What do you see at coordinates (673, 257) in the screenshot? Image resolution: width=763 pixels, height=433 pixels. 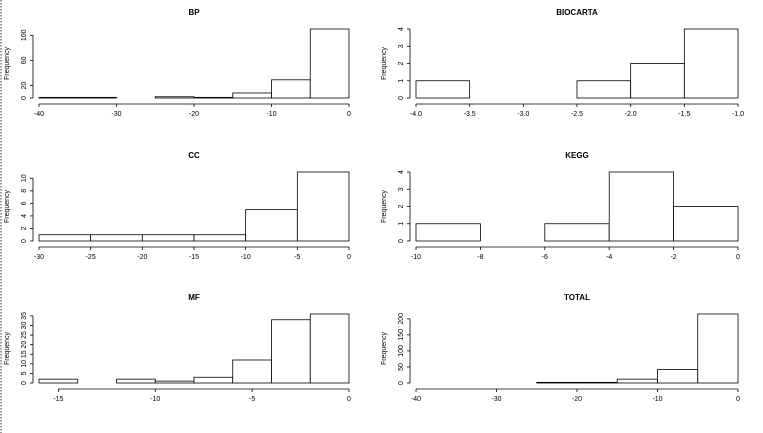 I see `x-tick-label: -2` at bounding box center [673, 257].